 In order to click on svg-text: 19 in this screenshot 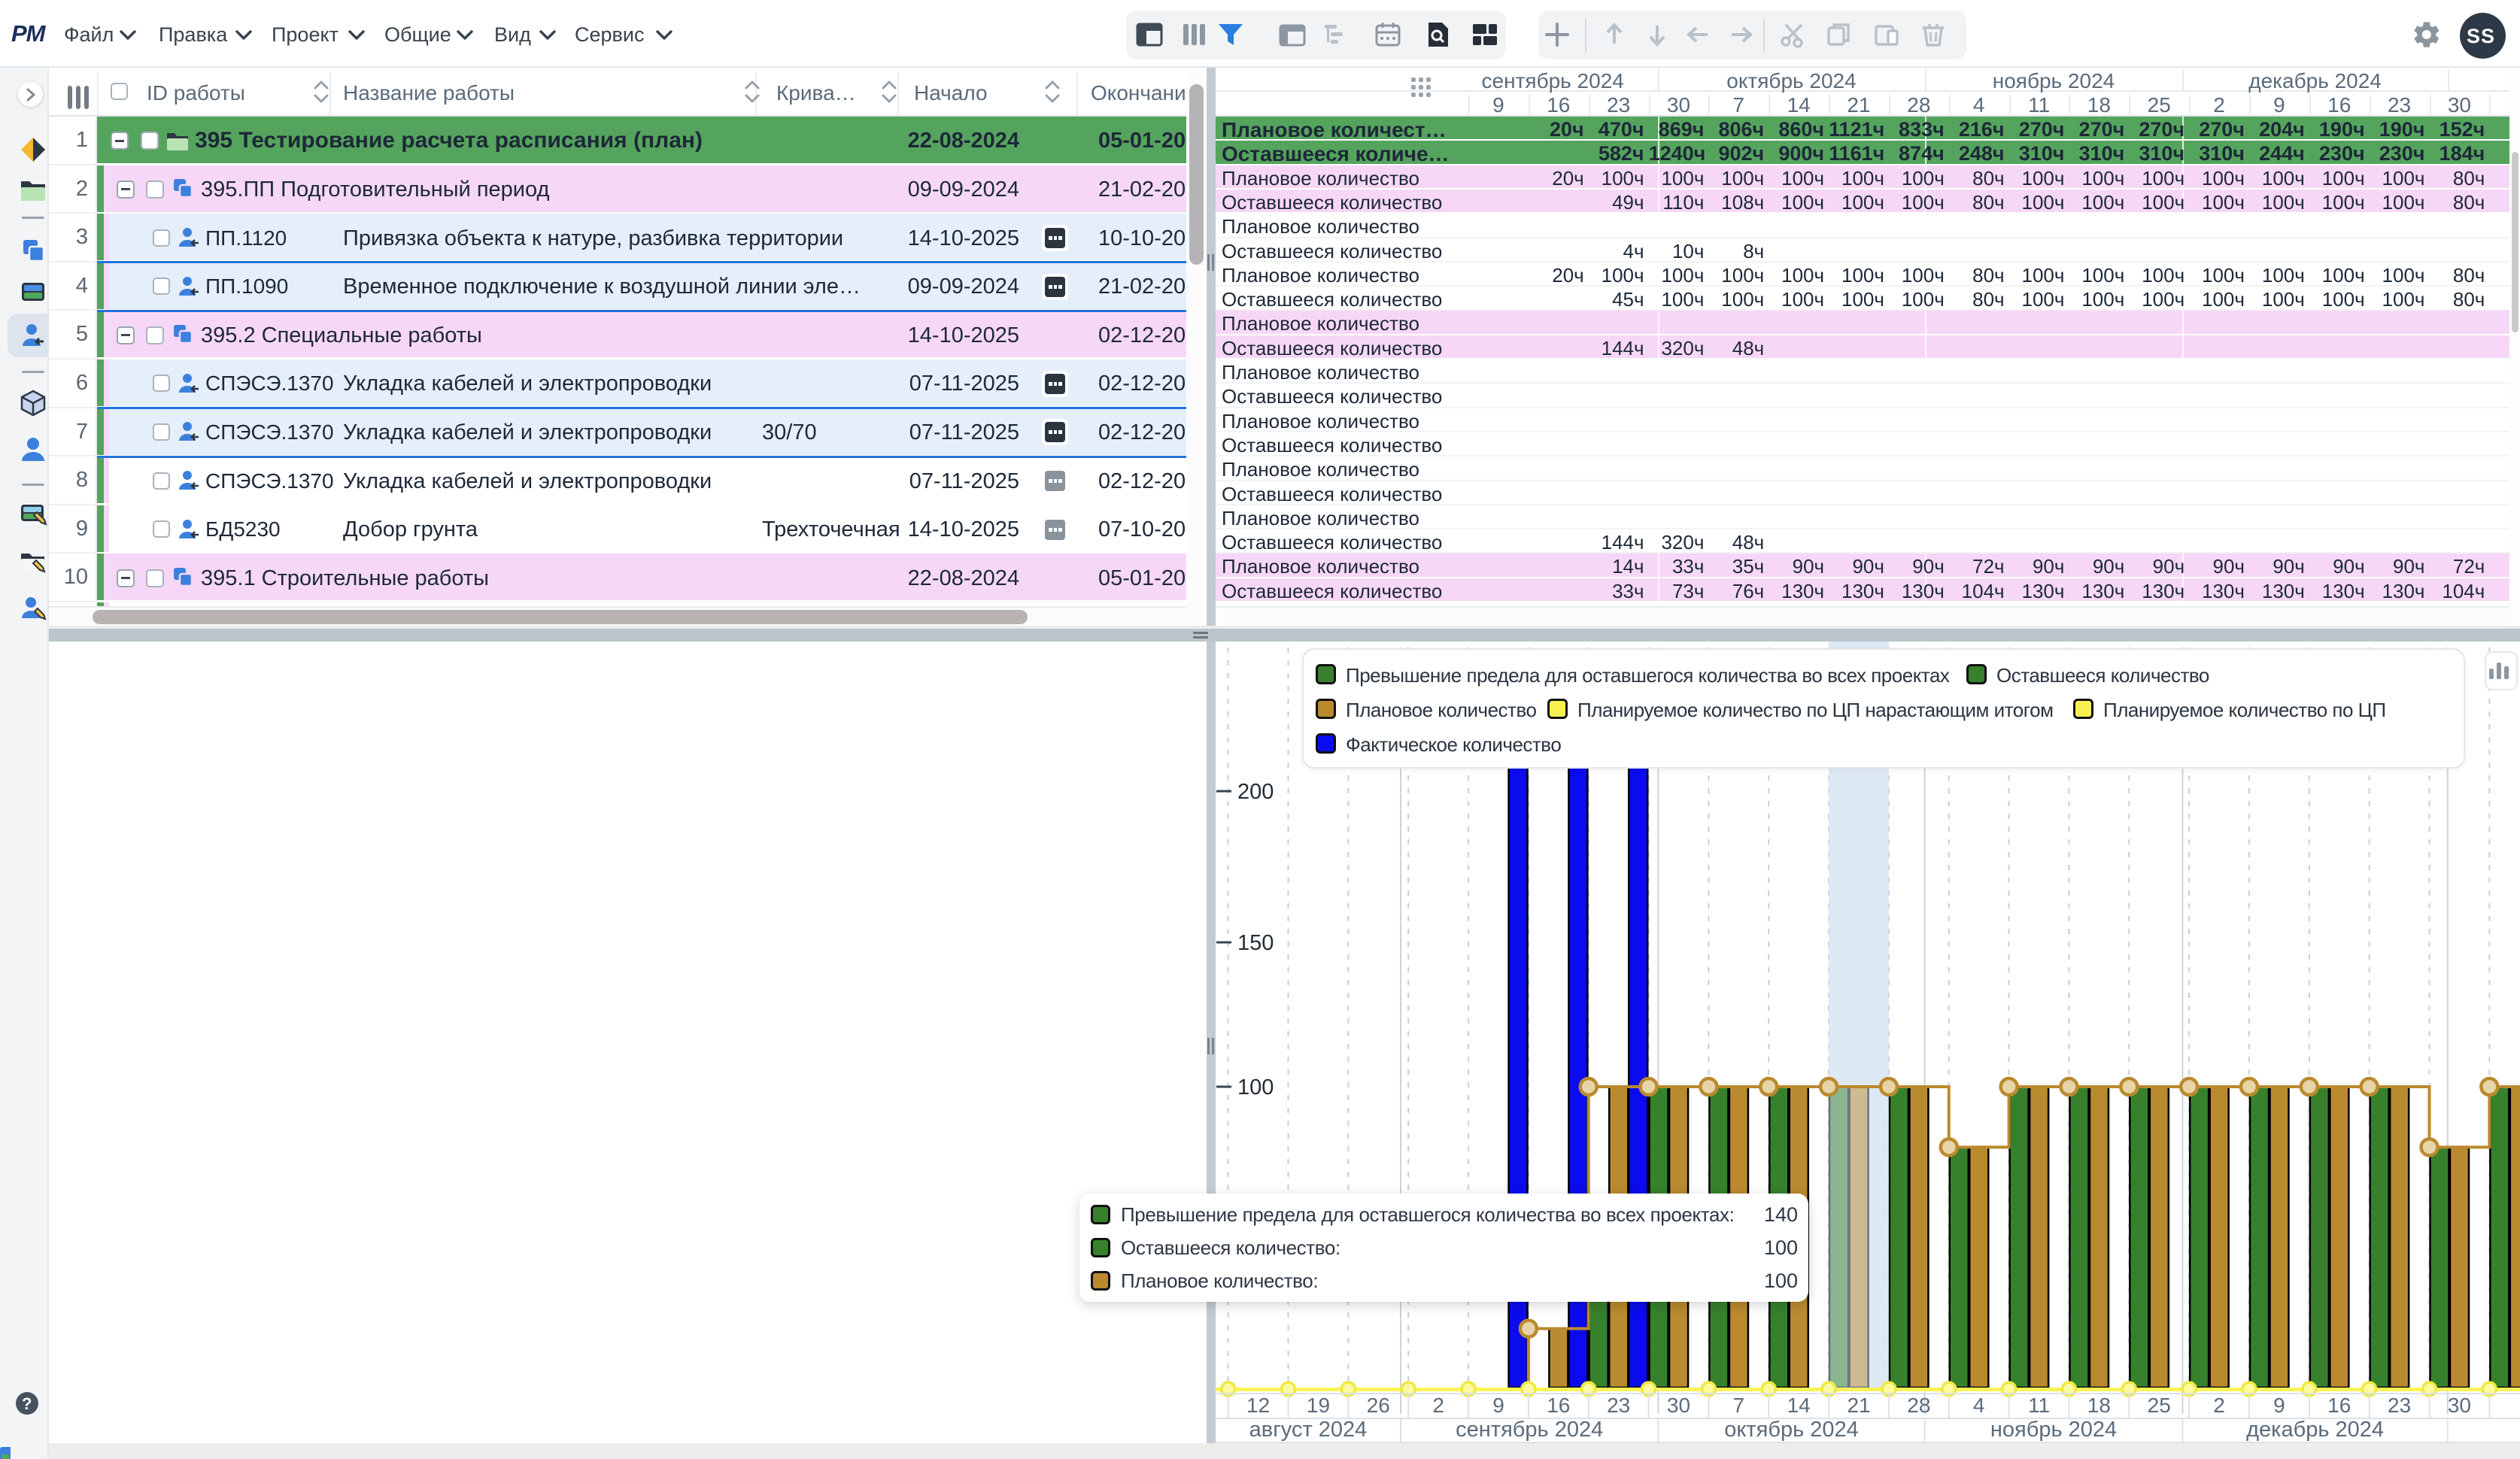, I will do `click(1318, 1405)`.